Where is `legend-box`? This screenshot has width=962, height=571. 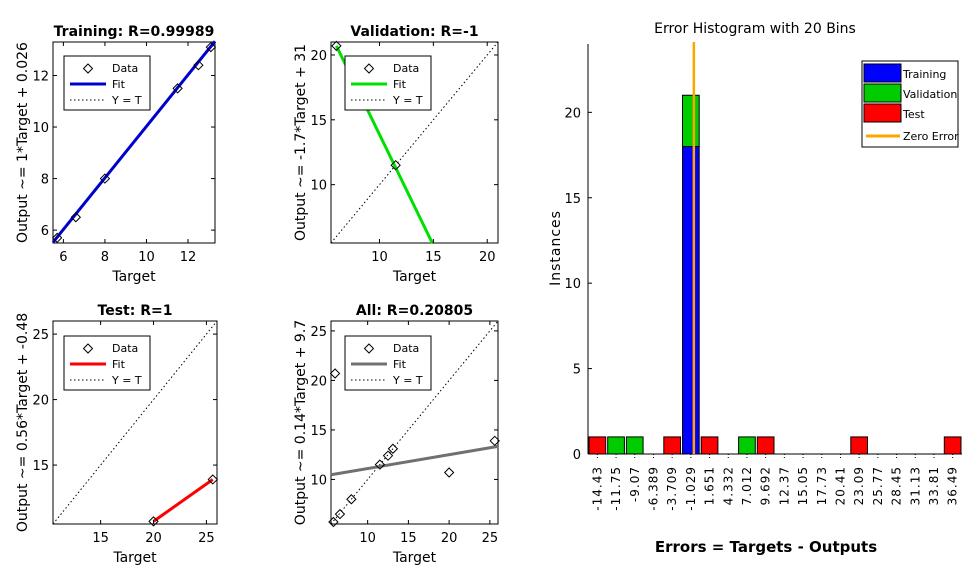
legend-box is located at coordinates (388, 363).